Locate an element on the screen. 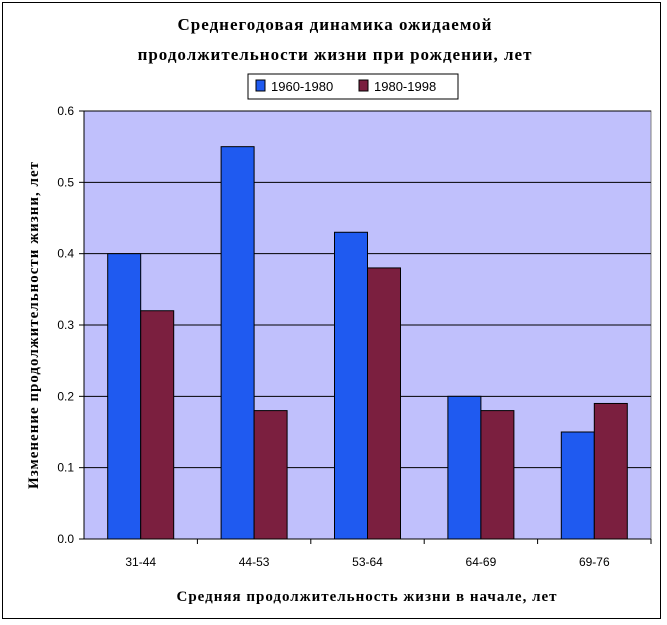  legend: 1960-1980 1980-1998 is located at coordinates (353, 86).